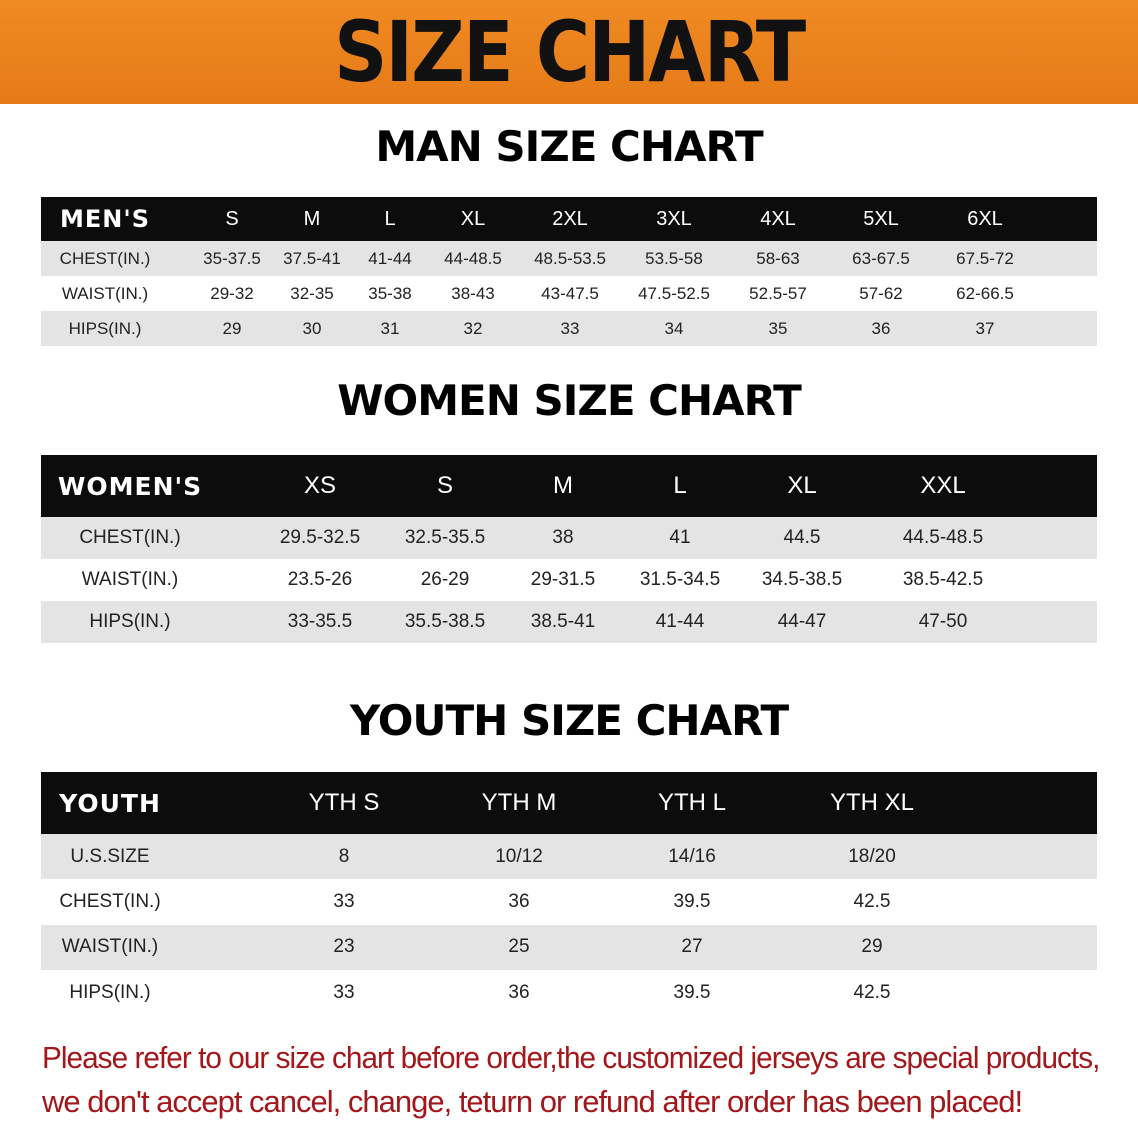  What do you see at coordinates (692, 947) in the screenshot?
I see `measurement-cell: 27` at bounding box center [692, 947].